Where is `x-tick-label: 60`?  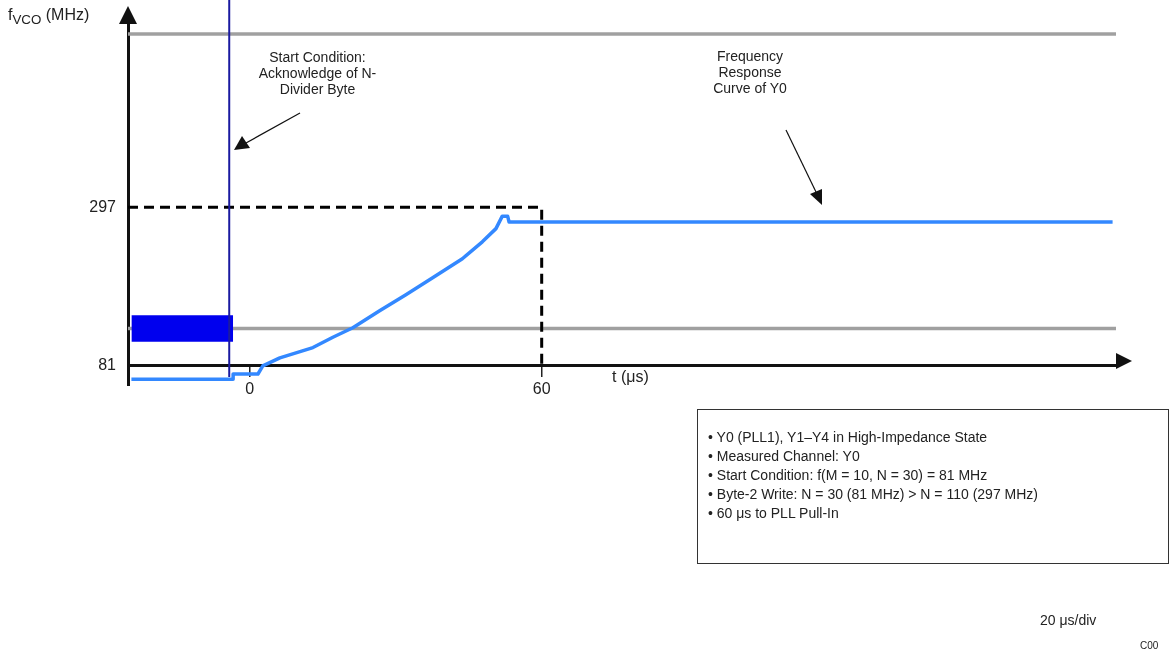 x-tick-label: 60 is located at coordinates (541, 388).